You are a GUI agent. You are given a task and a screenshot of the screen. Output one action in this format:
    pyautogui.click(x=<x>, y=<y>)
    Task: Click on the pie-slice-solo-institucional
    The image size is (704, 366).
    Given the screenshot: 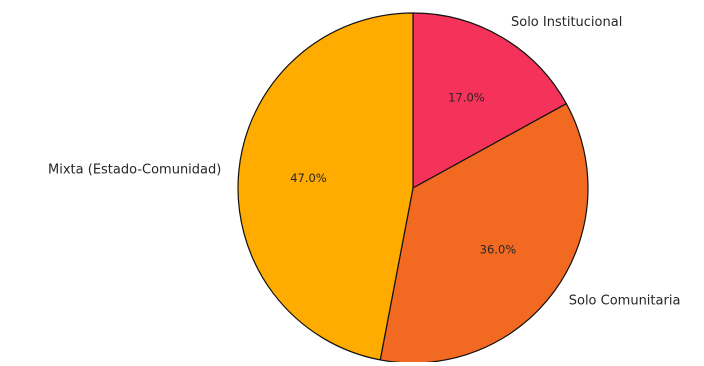 What is the action you would take?
    pyautogui.click(x=489, y=100)
    